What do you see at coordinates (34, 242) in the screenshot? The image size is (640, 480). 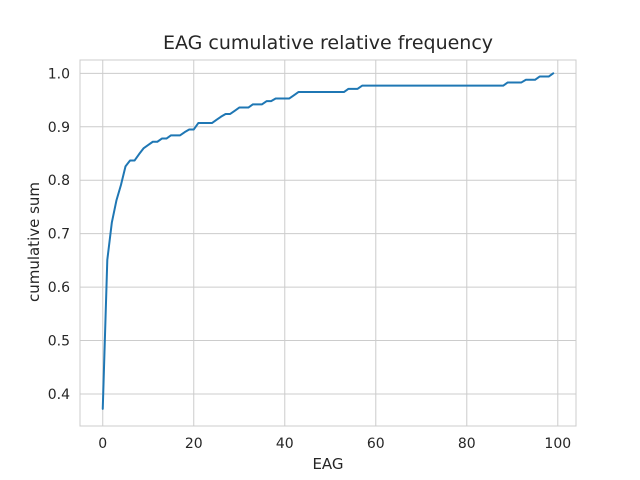 I see `y-axis-label: cumulative sum` at bounding box center [34, 242].